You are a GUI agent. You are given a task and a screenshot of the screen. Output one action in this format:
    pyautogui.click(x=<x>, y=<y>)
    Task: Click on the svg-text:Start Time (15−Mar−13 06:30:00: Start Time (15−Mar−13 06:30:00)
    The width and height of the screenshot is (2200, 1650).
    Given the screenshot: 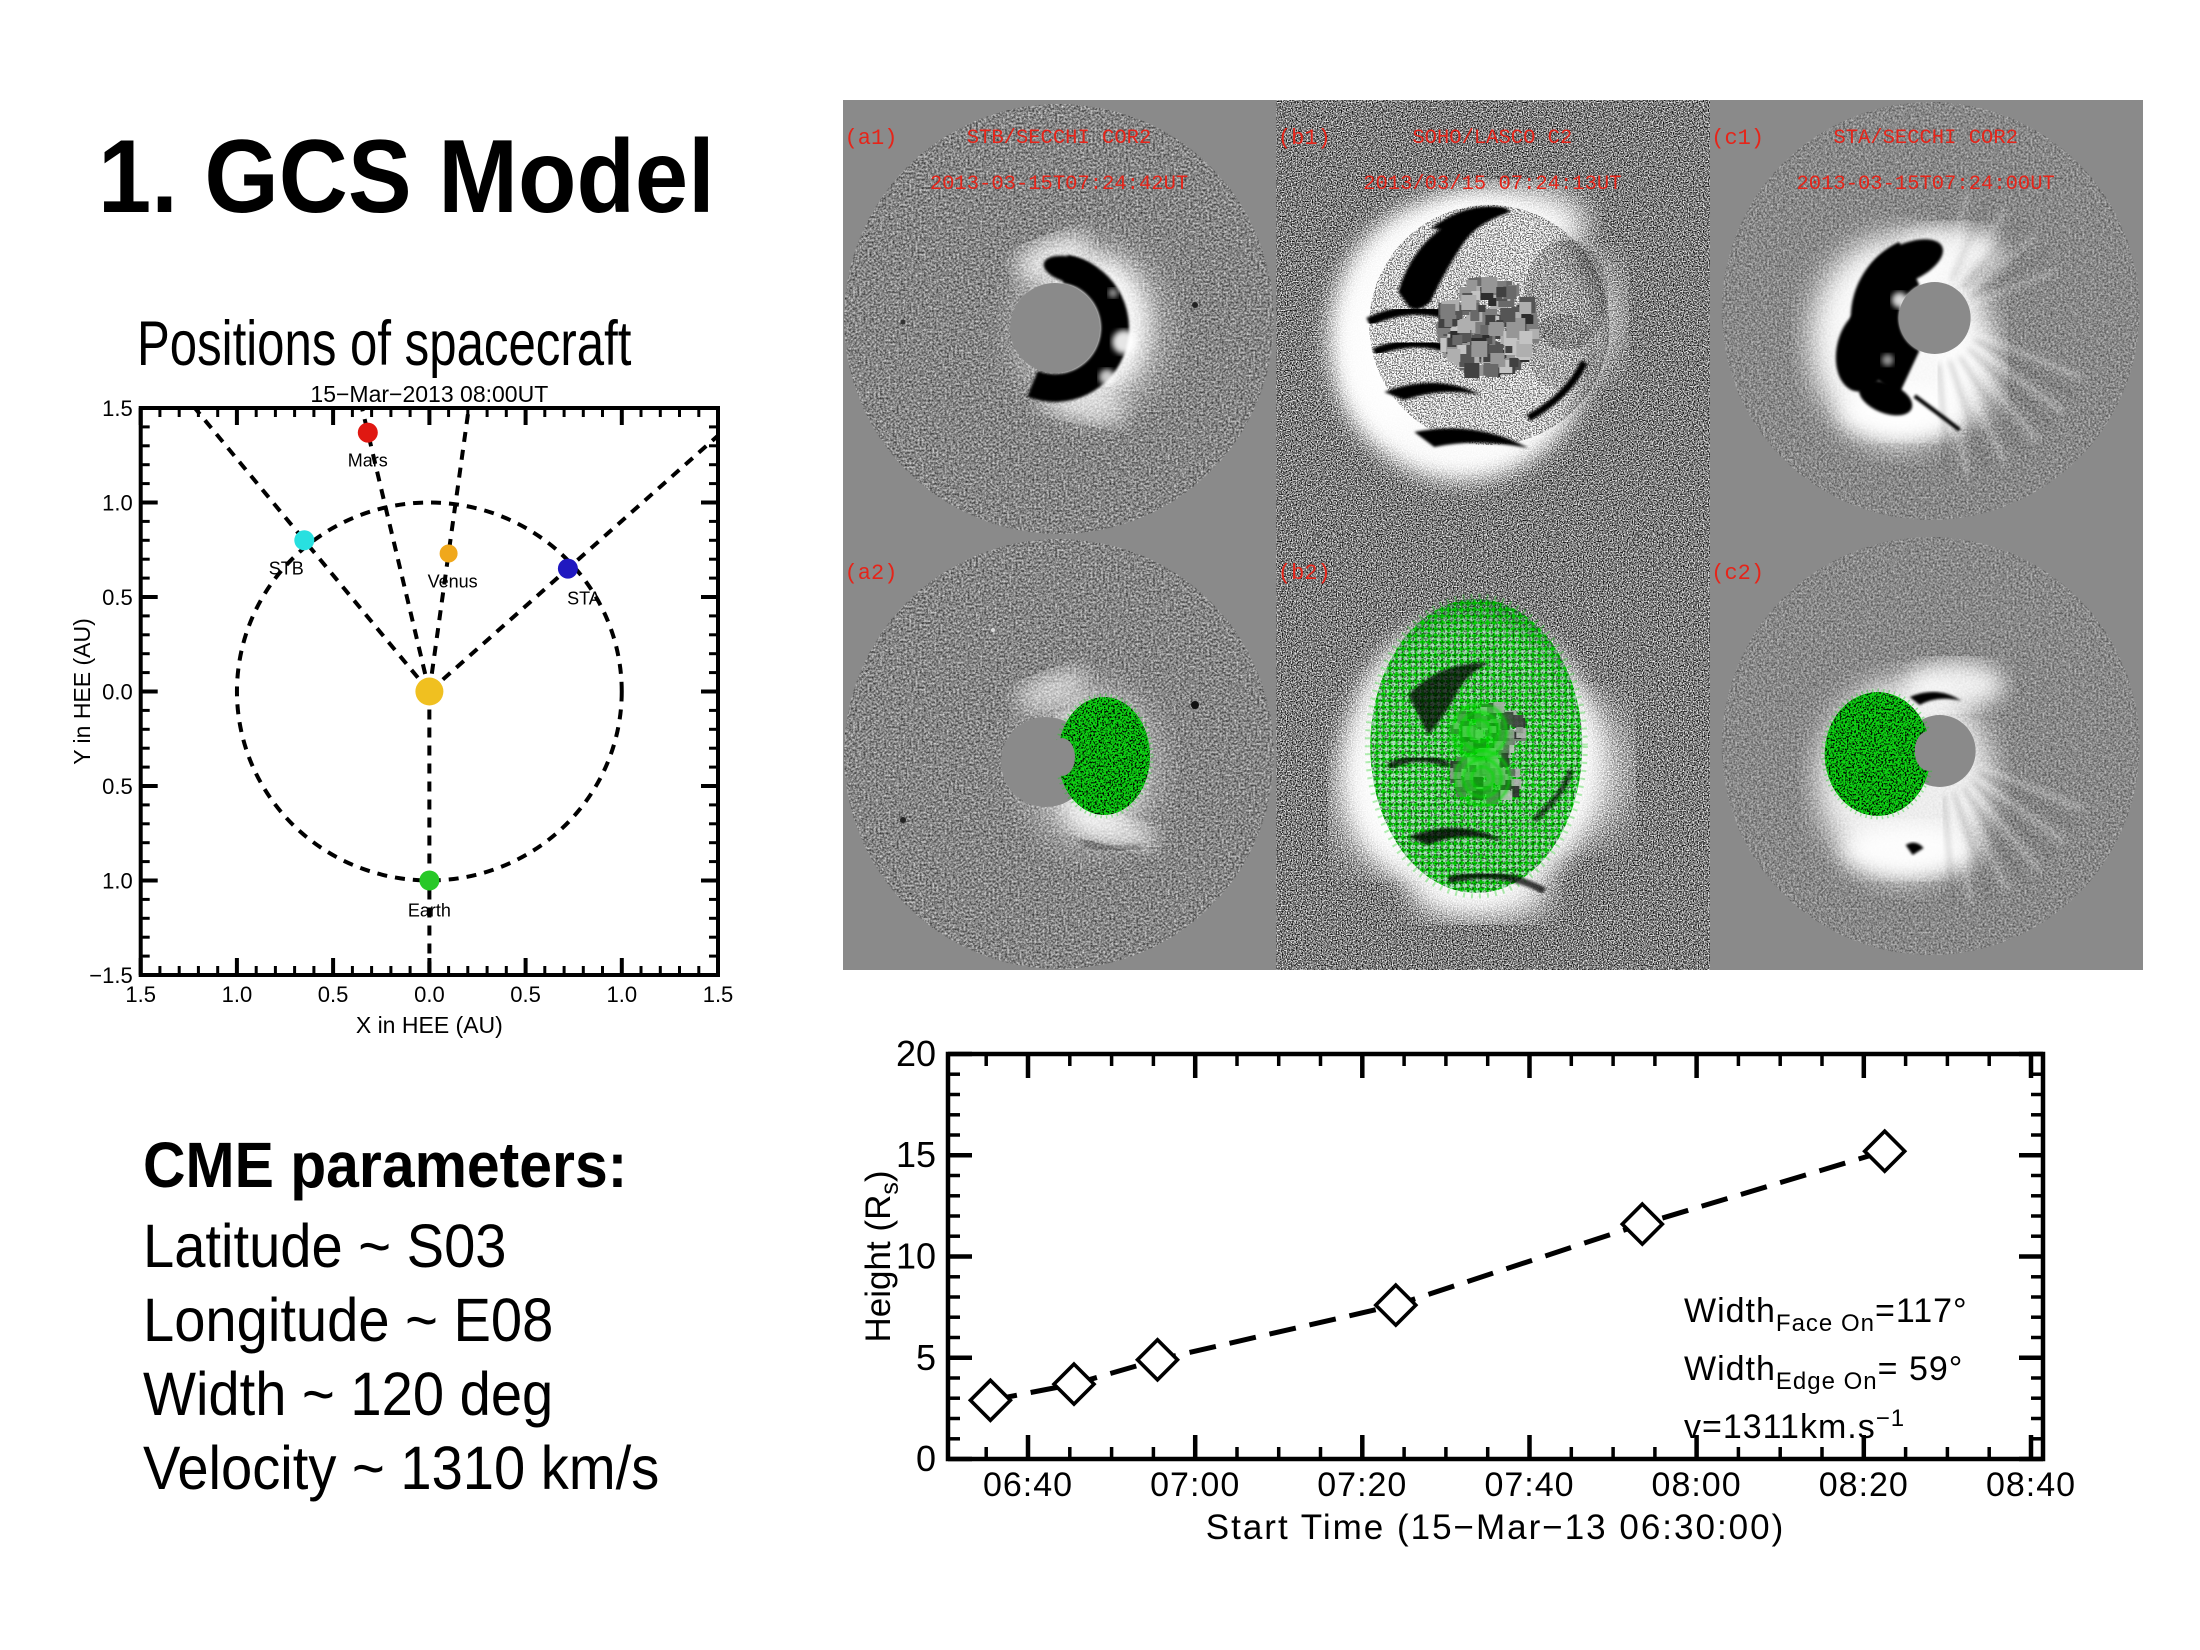 What is the action you would take?
    pyautogui.click(x=1496, y=1527)
    